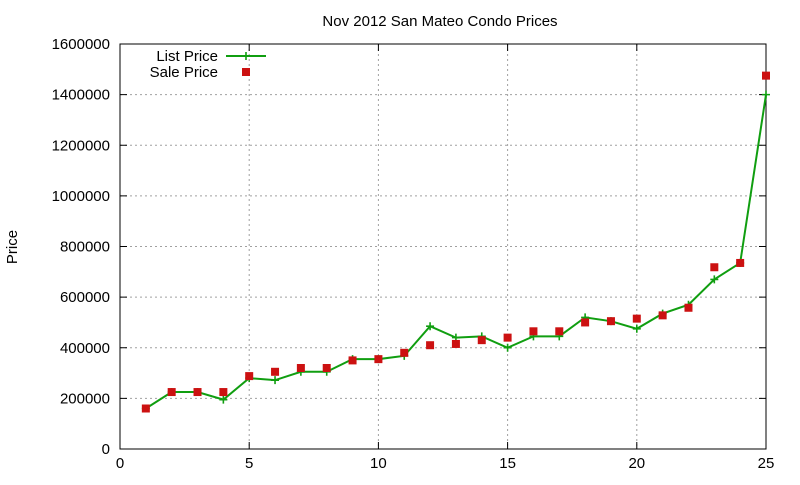 Image resolution: width=800 pixels, height=485 pixels. What do you see at coordinates (85, 247) in the screenshot?
I see `y-tick-label: 800000` at bounding box center [85, 247].